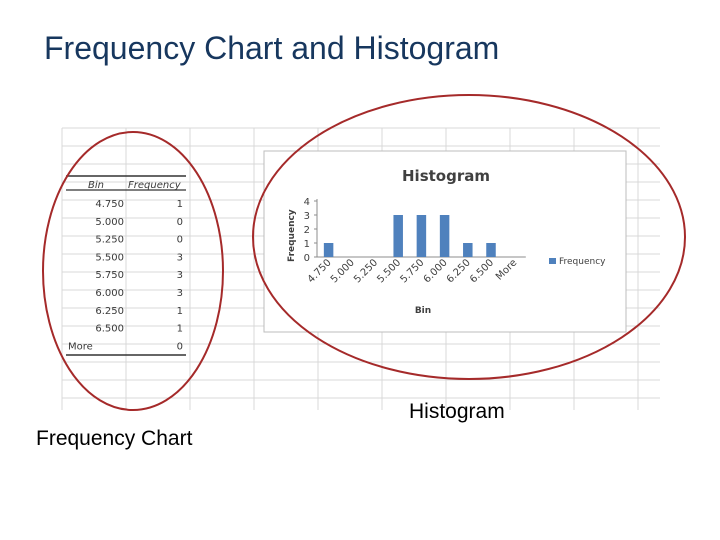  I want to click on y-tick-label: 0, so click(307, 258).